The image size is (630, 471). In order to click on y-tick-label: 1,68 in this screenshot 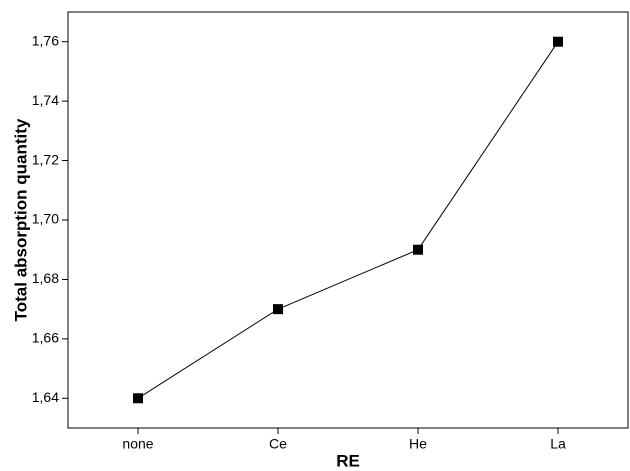, I will do `click(45, 278)`.